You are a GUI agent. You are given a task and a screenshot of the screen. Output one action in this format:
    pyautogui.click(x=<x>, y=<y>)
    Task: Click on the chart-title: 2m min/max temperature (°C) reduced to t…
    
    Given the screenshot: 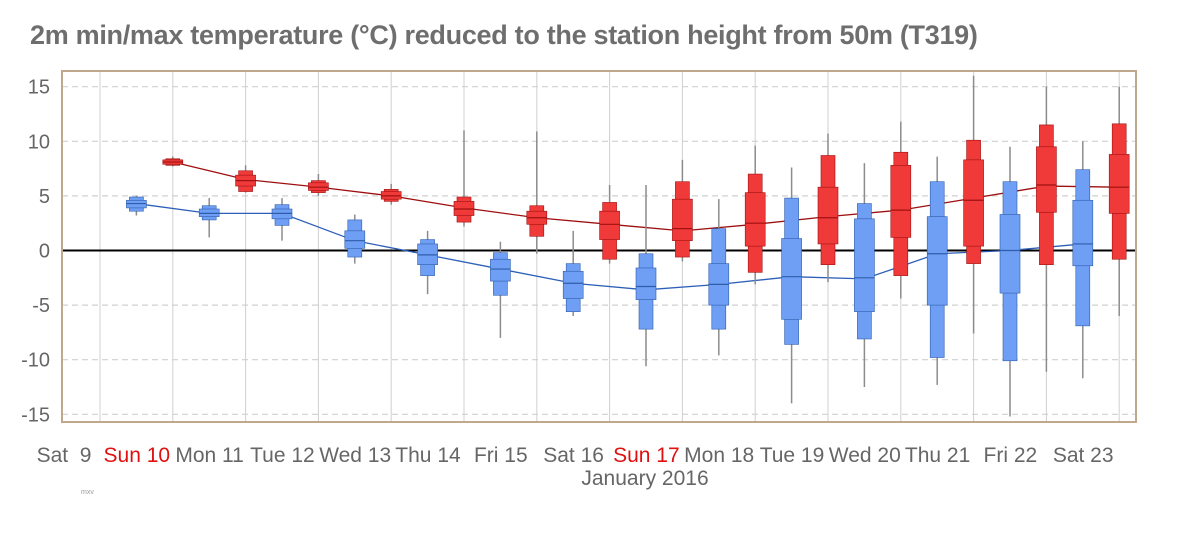 What is the action you would take?
    pyautogui.click(x=504, y=35)
    